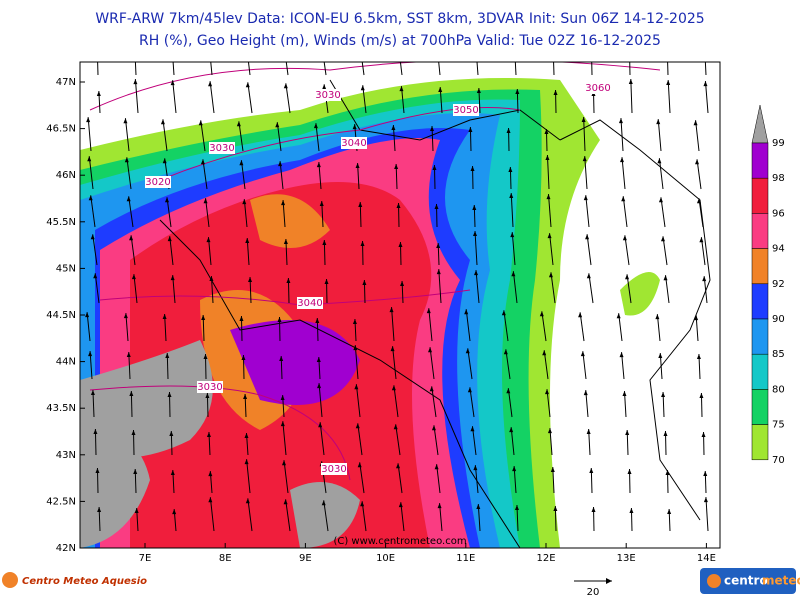 This screenshot has width=800, height=604. I want to click on lon-label: 10E, so click(385, 558).